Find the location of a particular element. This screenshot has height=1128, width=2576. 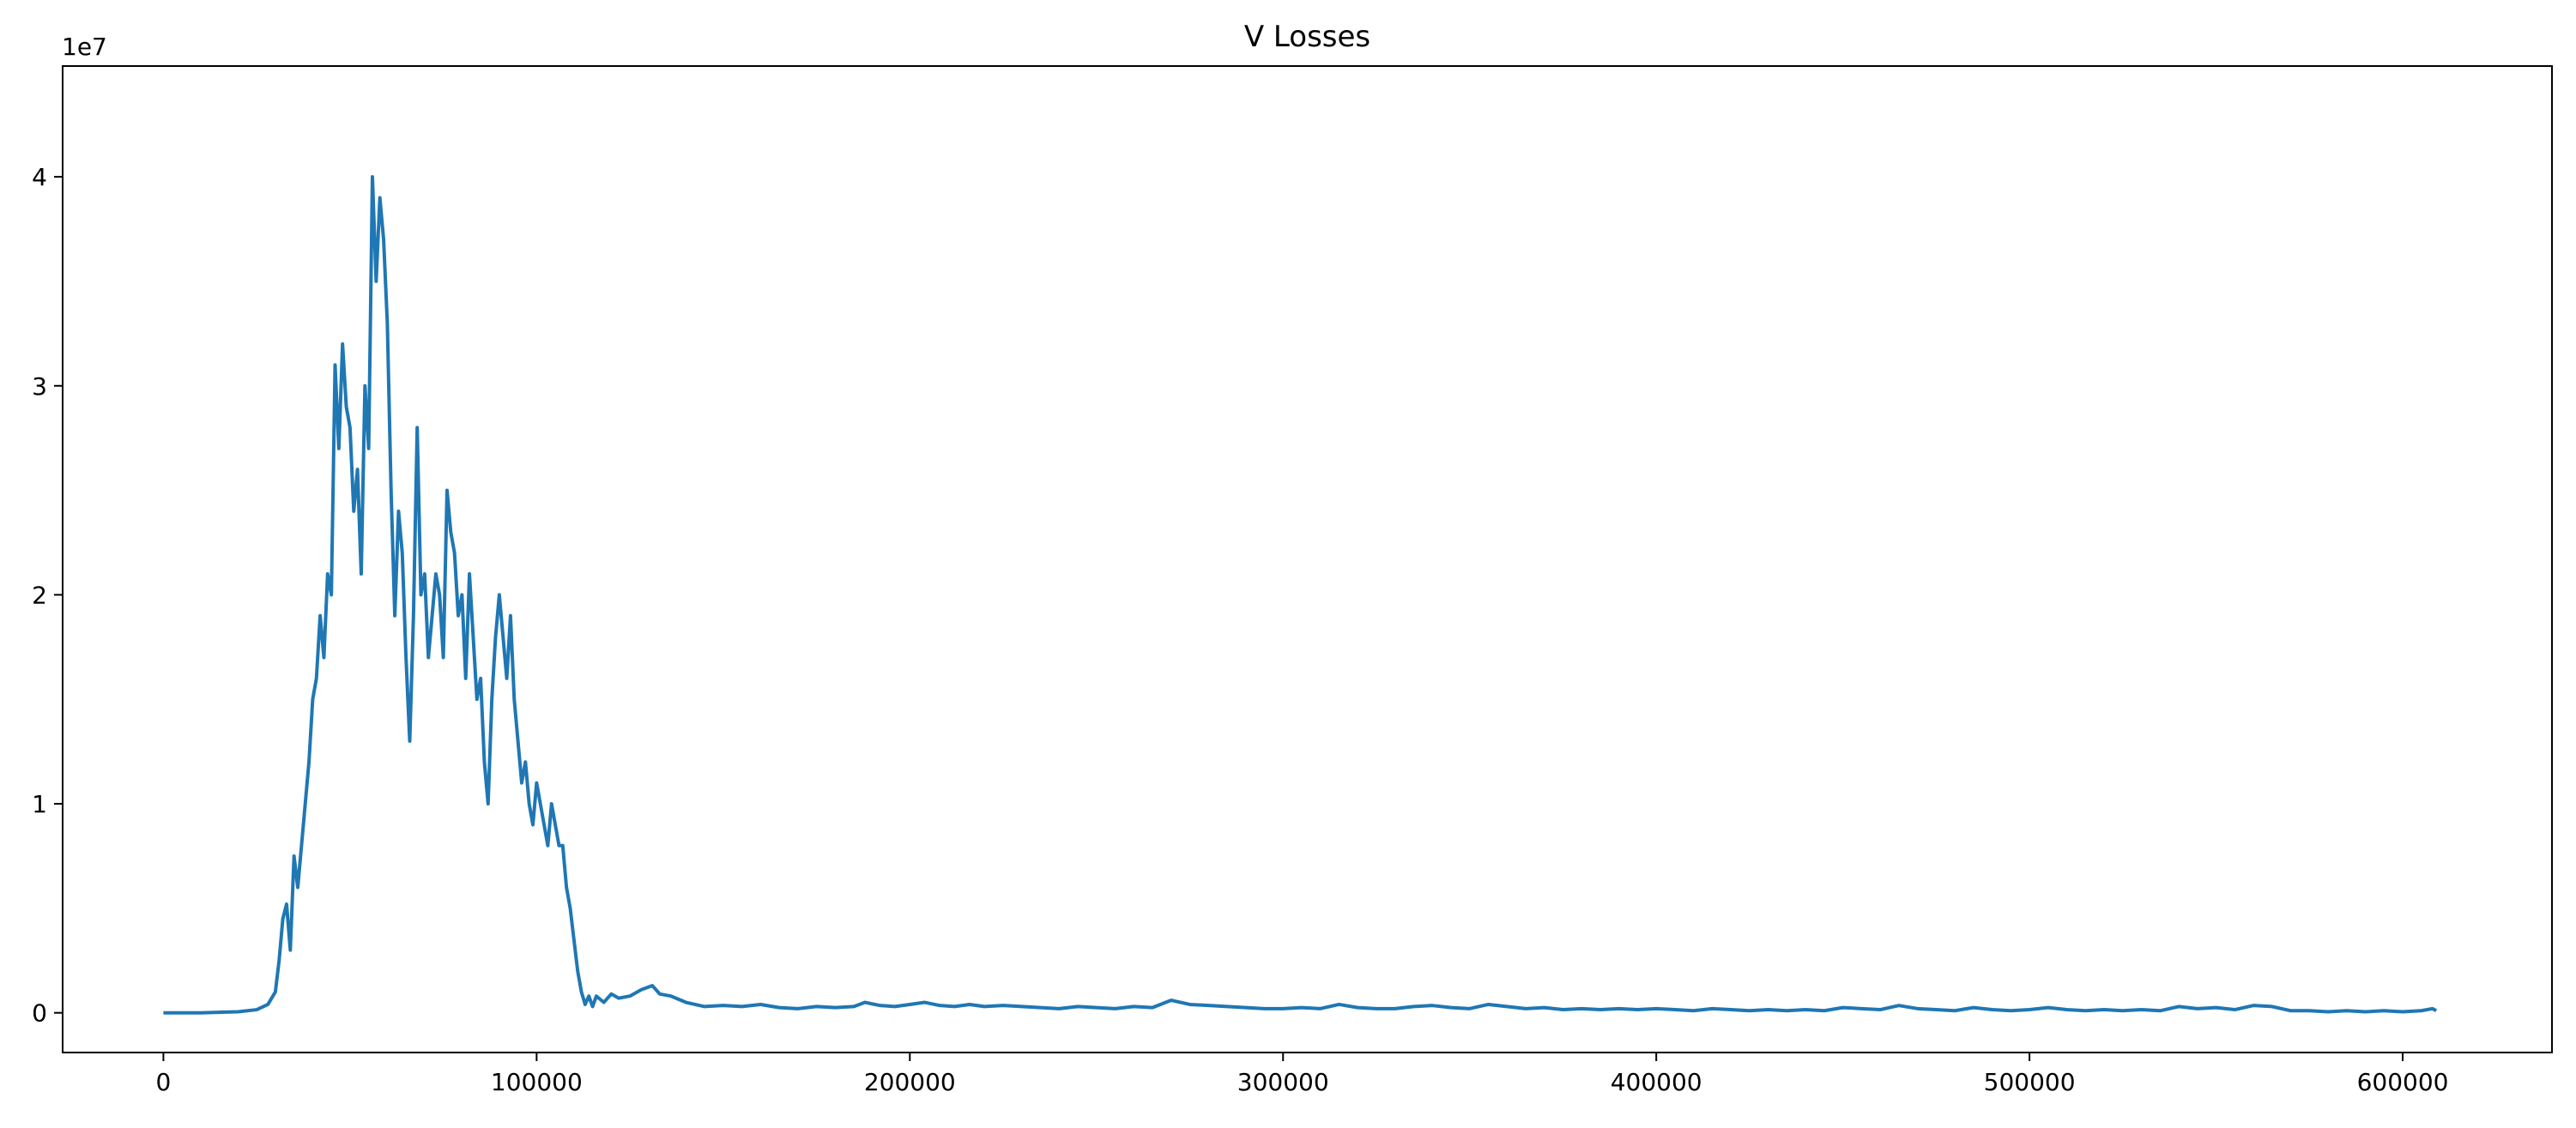

y-tick-label: 2 is located at coordinates (39, 595).